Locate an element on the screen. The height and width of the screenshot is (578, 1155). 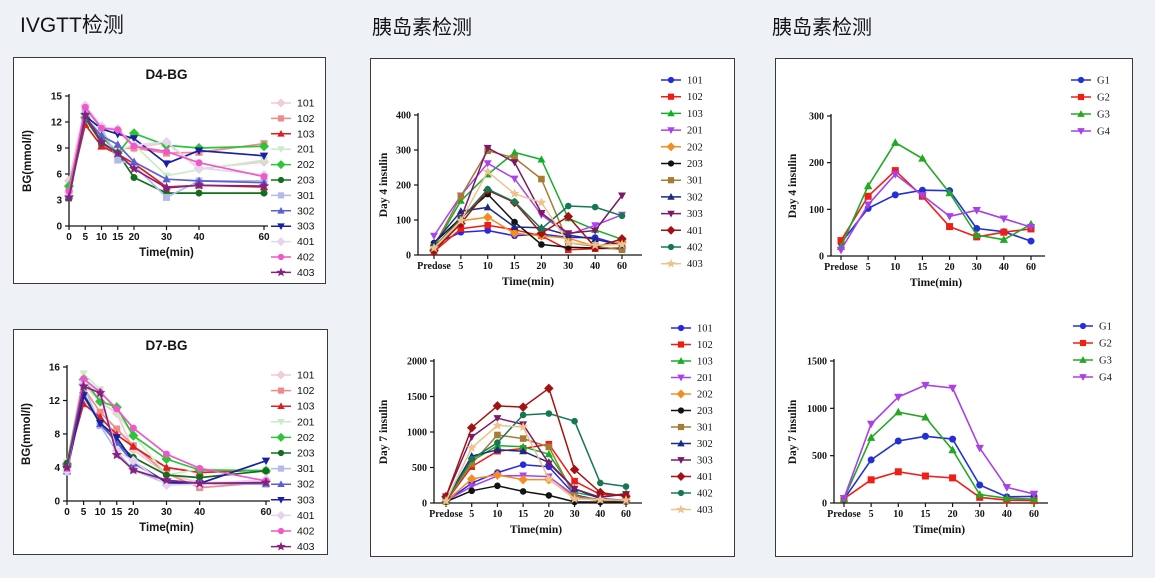
y-axis-ticks: 0 100 200 300 400 is located at coordinates (407, 186).